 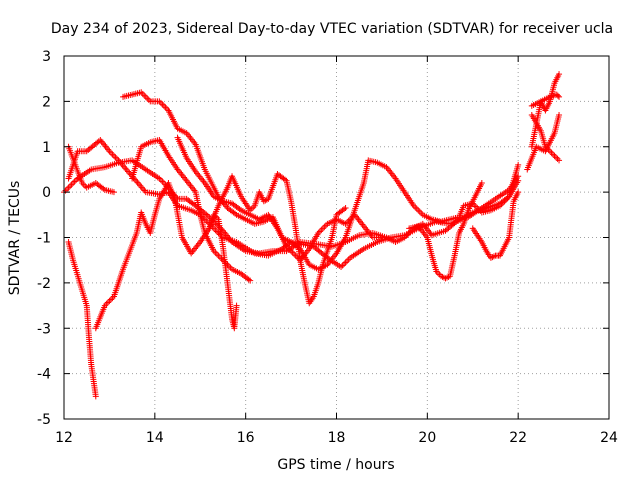 I want to click on y-tick-label: 3, so click(x=46, y=57).